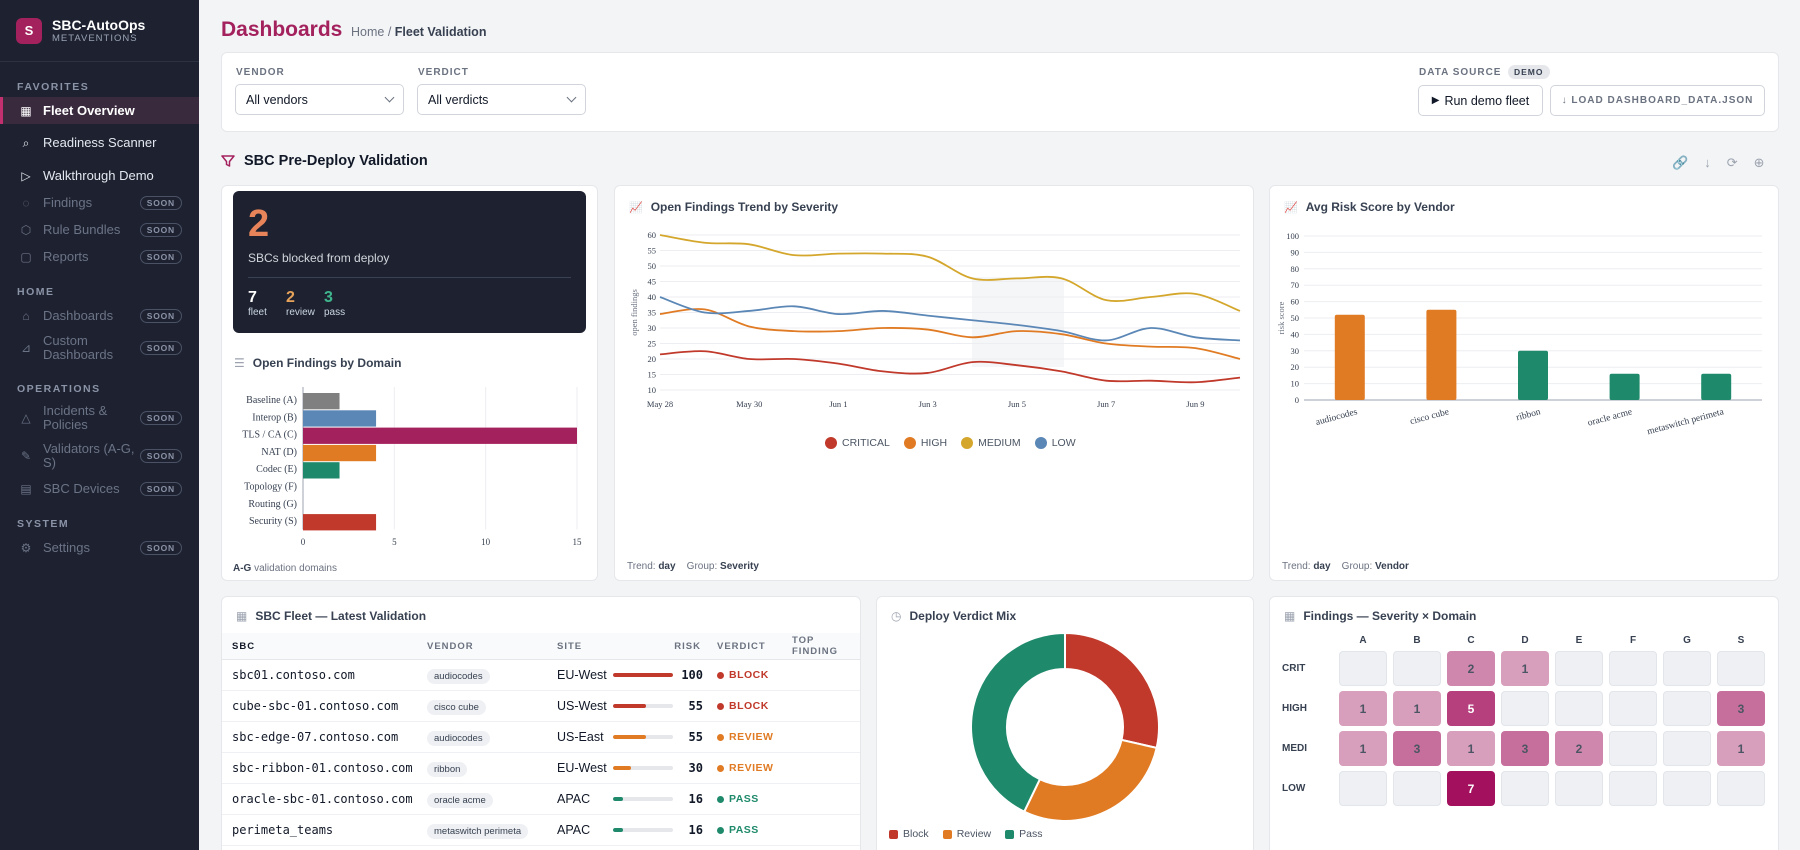  I want to click on kpi-stat-label: pass, so click(335, 312).